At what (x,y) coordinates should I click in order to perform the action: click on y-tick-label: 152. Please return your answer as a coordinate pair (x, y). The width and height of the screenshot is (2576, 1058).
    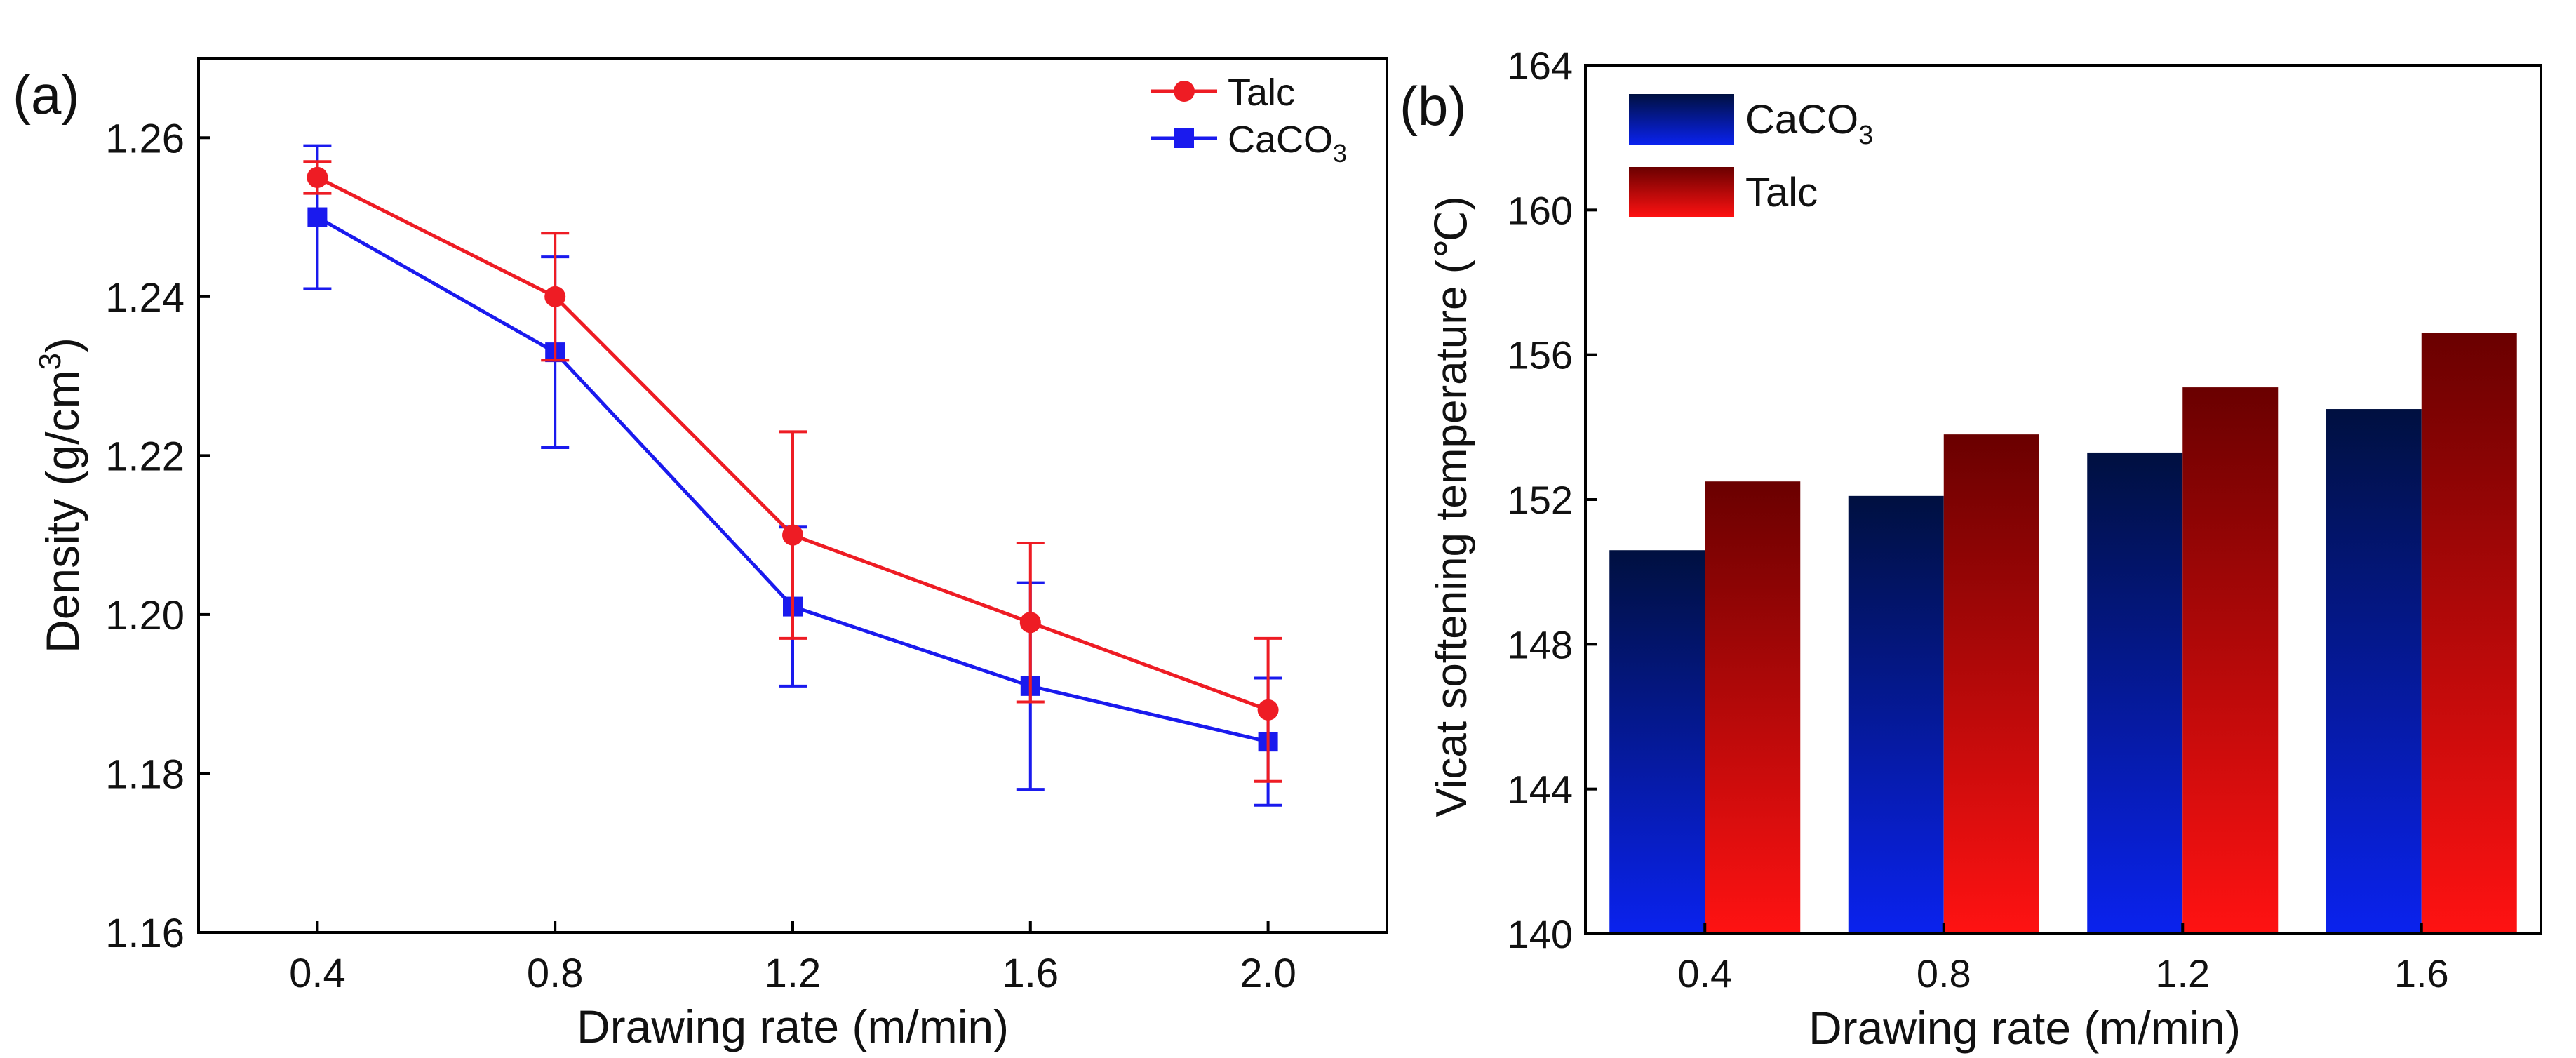
    Looking at the image, I should click on (1540, 500).